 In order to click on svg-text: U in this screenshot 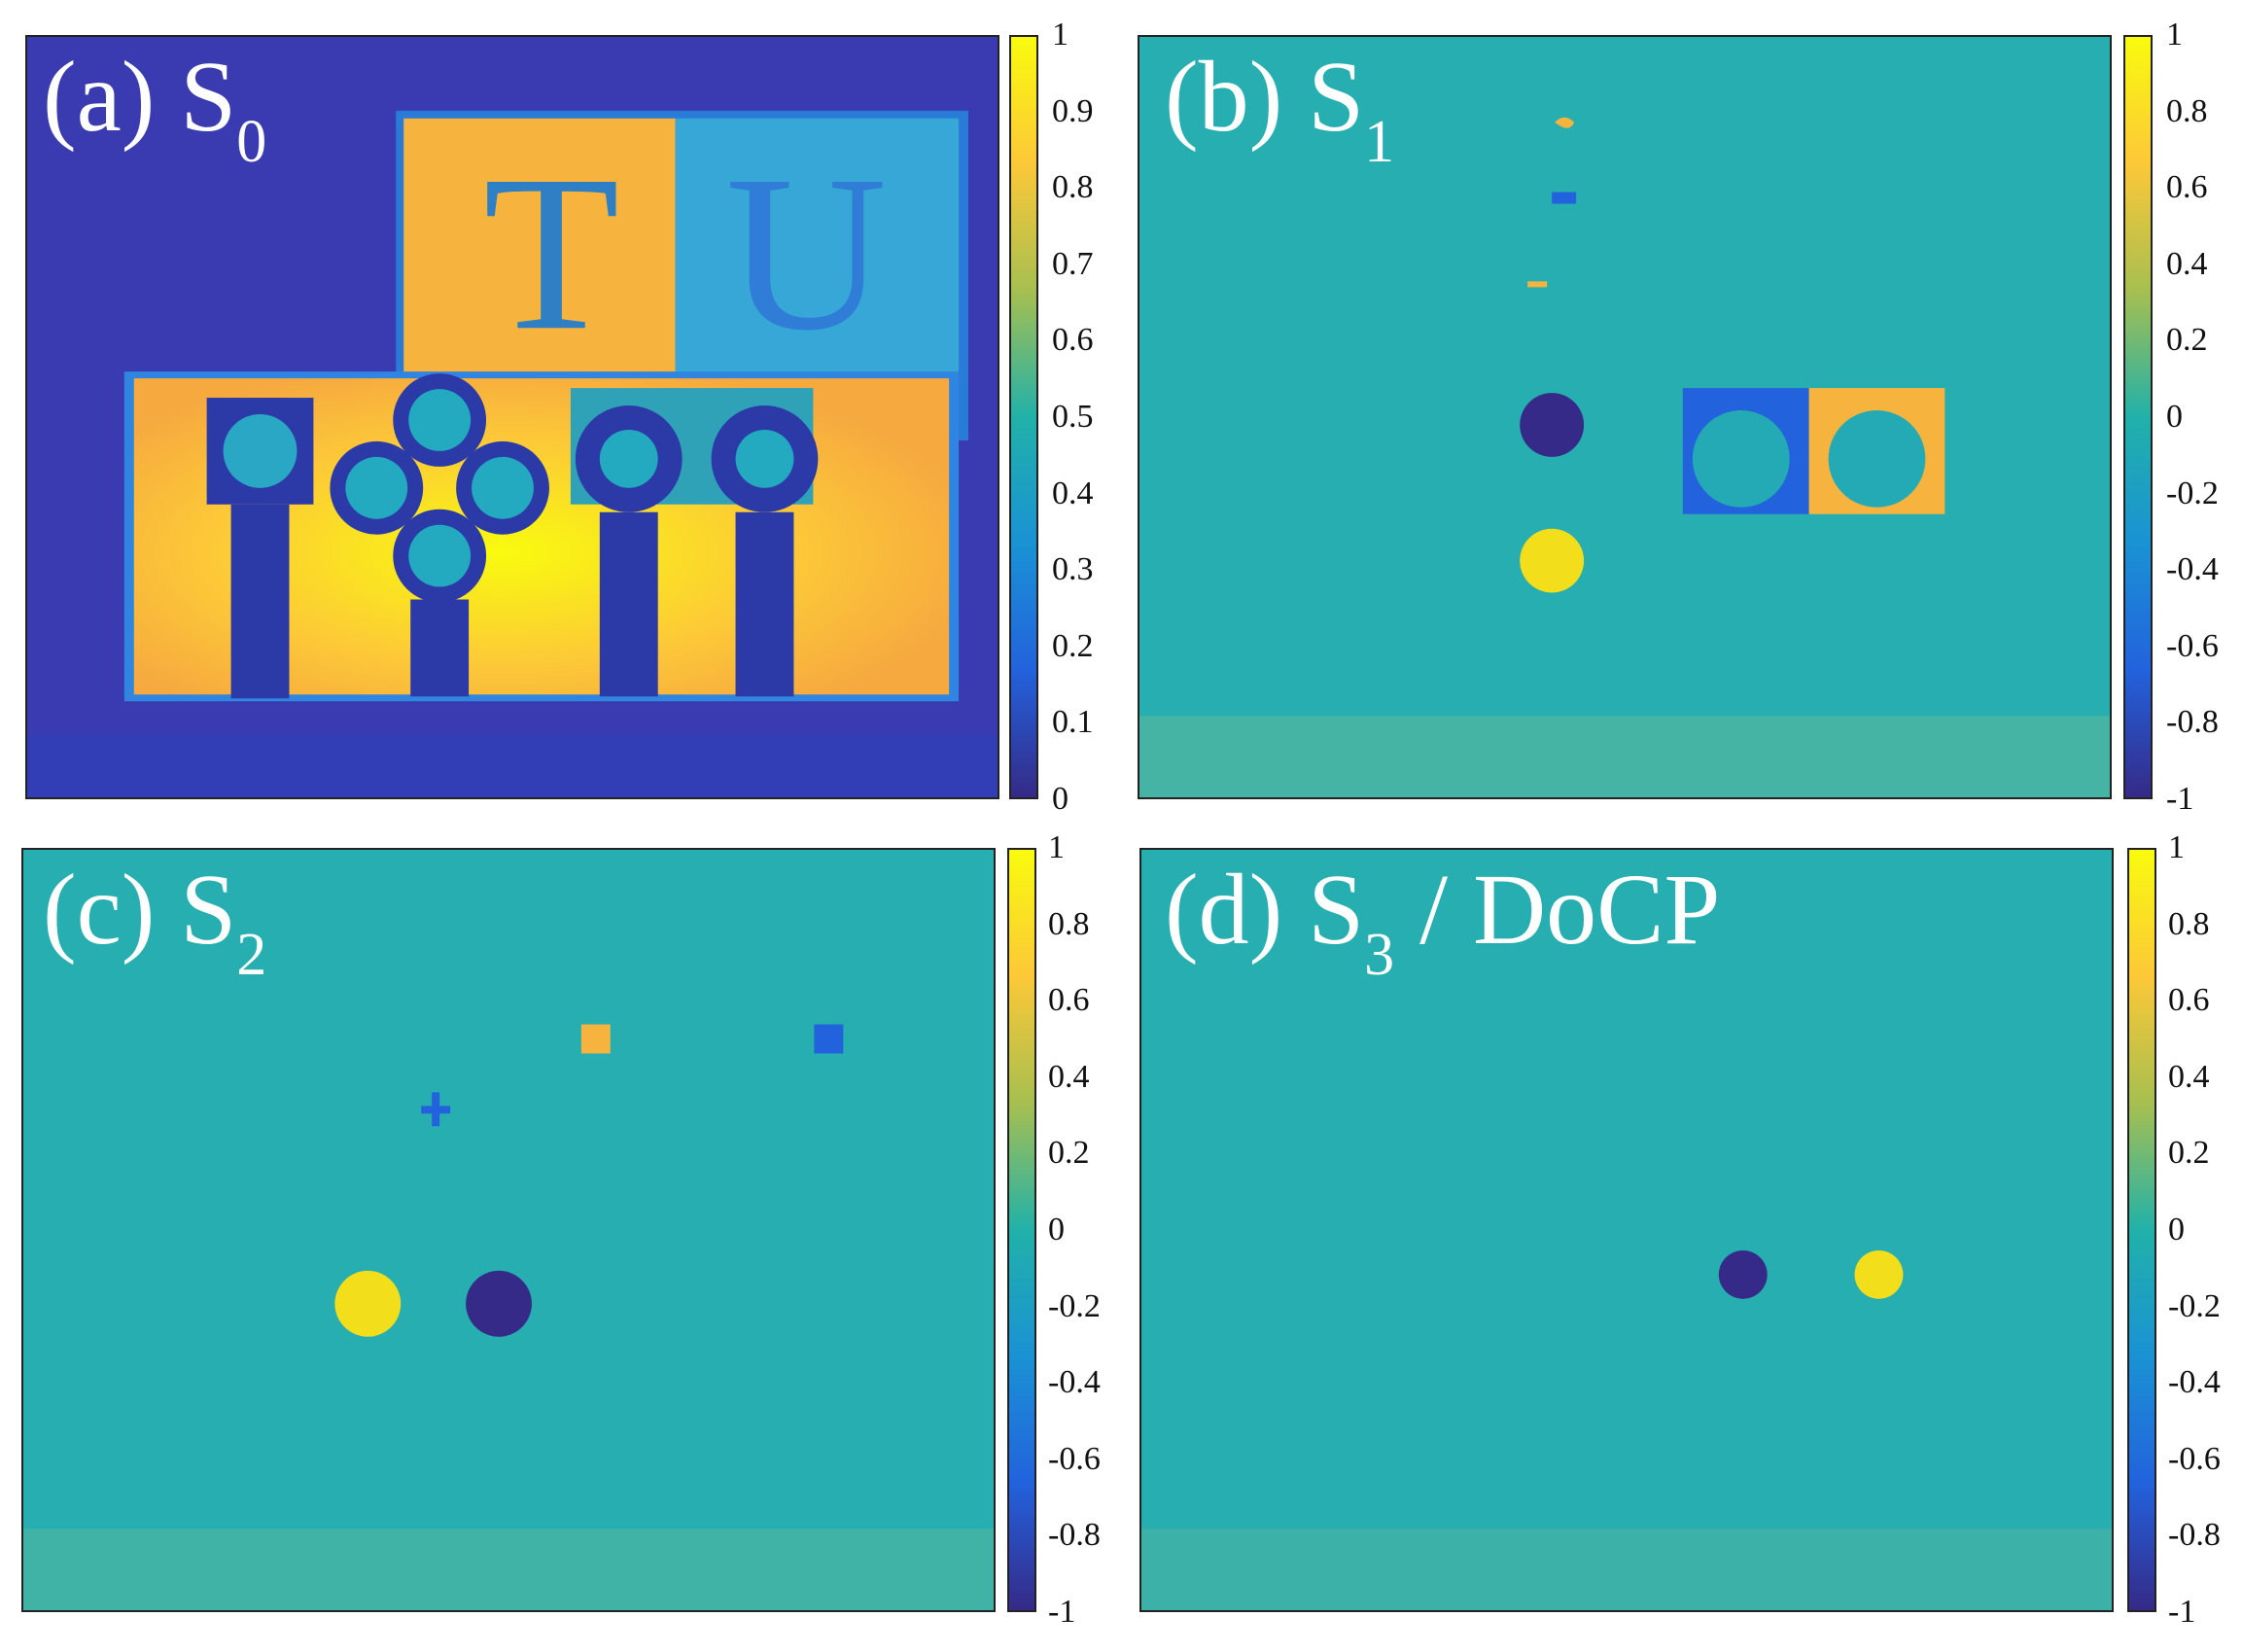, I will do `click(807, 252)`.